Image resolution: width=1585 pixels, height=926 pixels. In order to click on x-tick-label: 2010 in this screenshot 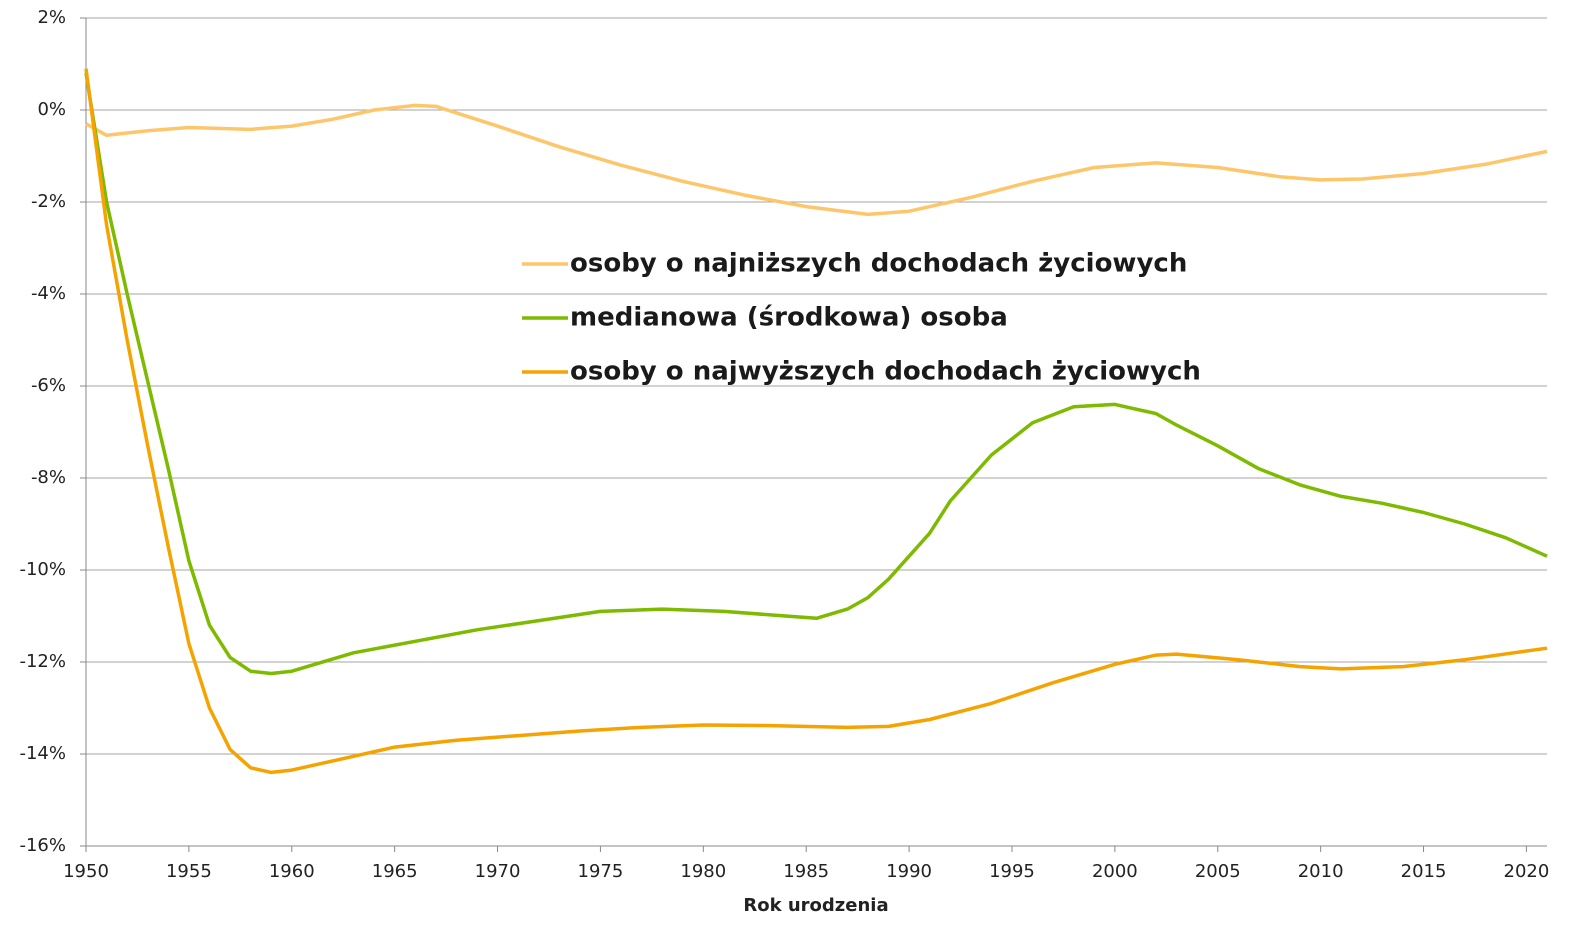, I will do `click(1321, 871)`.